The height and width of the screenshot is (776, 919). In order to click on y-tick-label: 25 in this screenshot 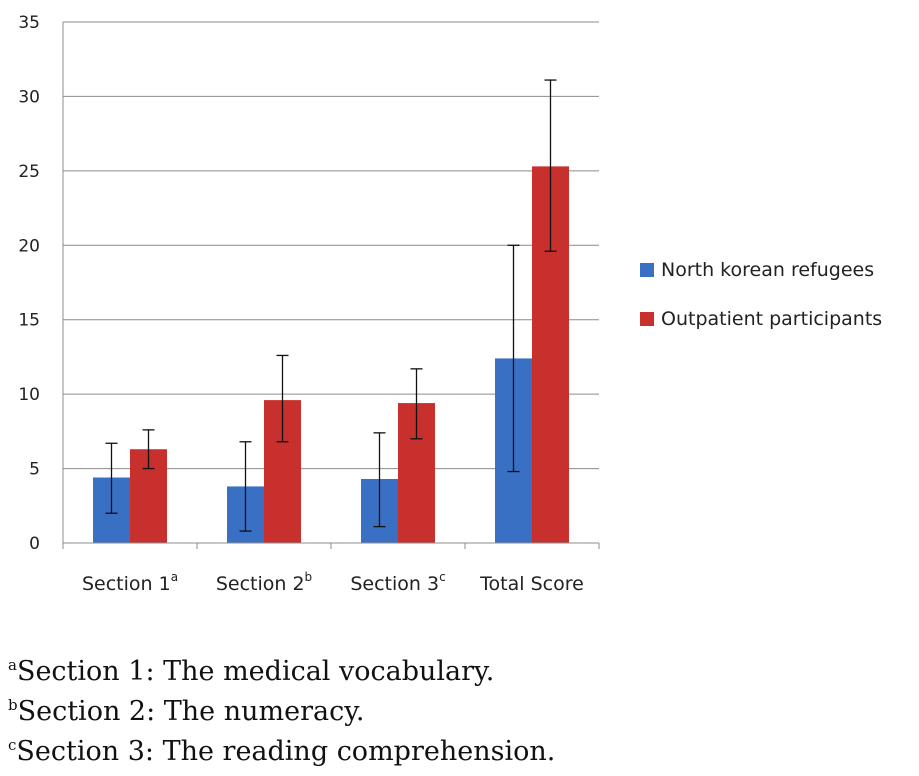, I will do `click(29, 172)`.